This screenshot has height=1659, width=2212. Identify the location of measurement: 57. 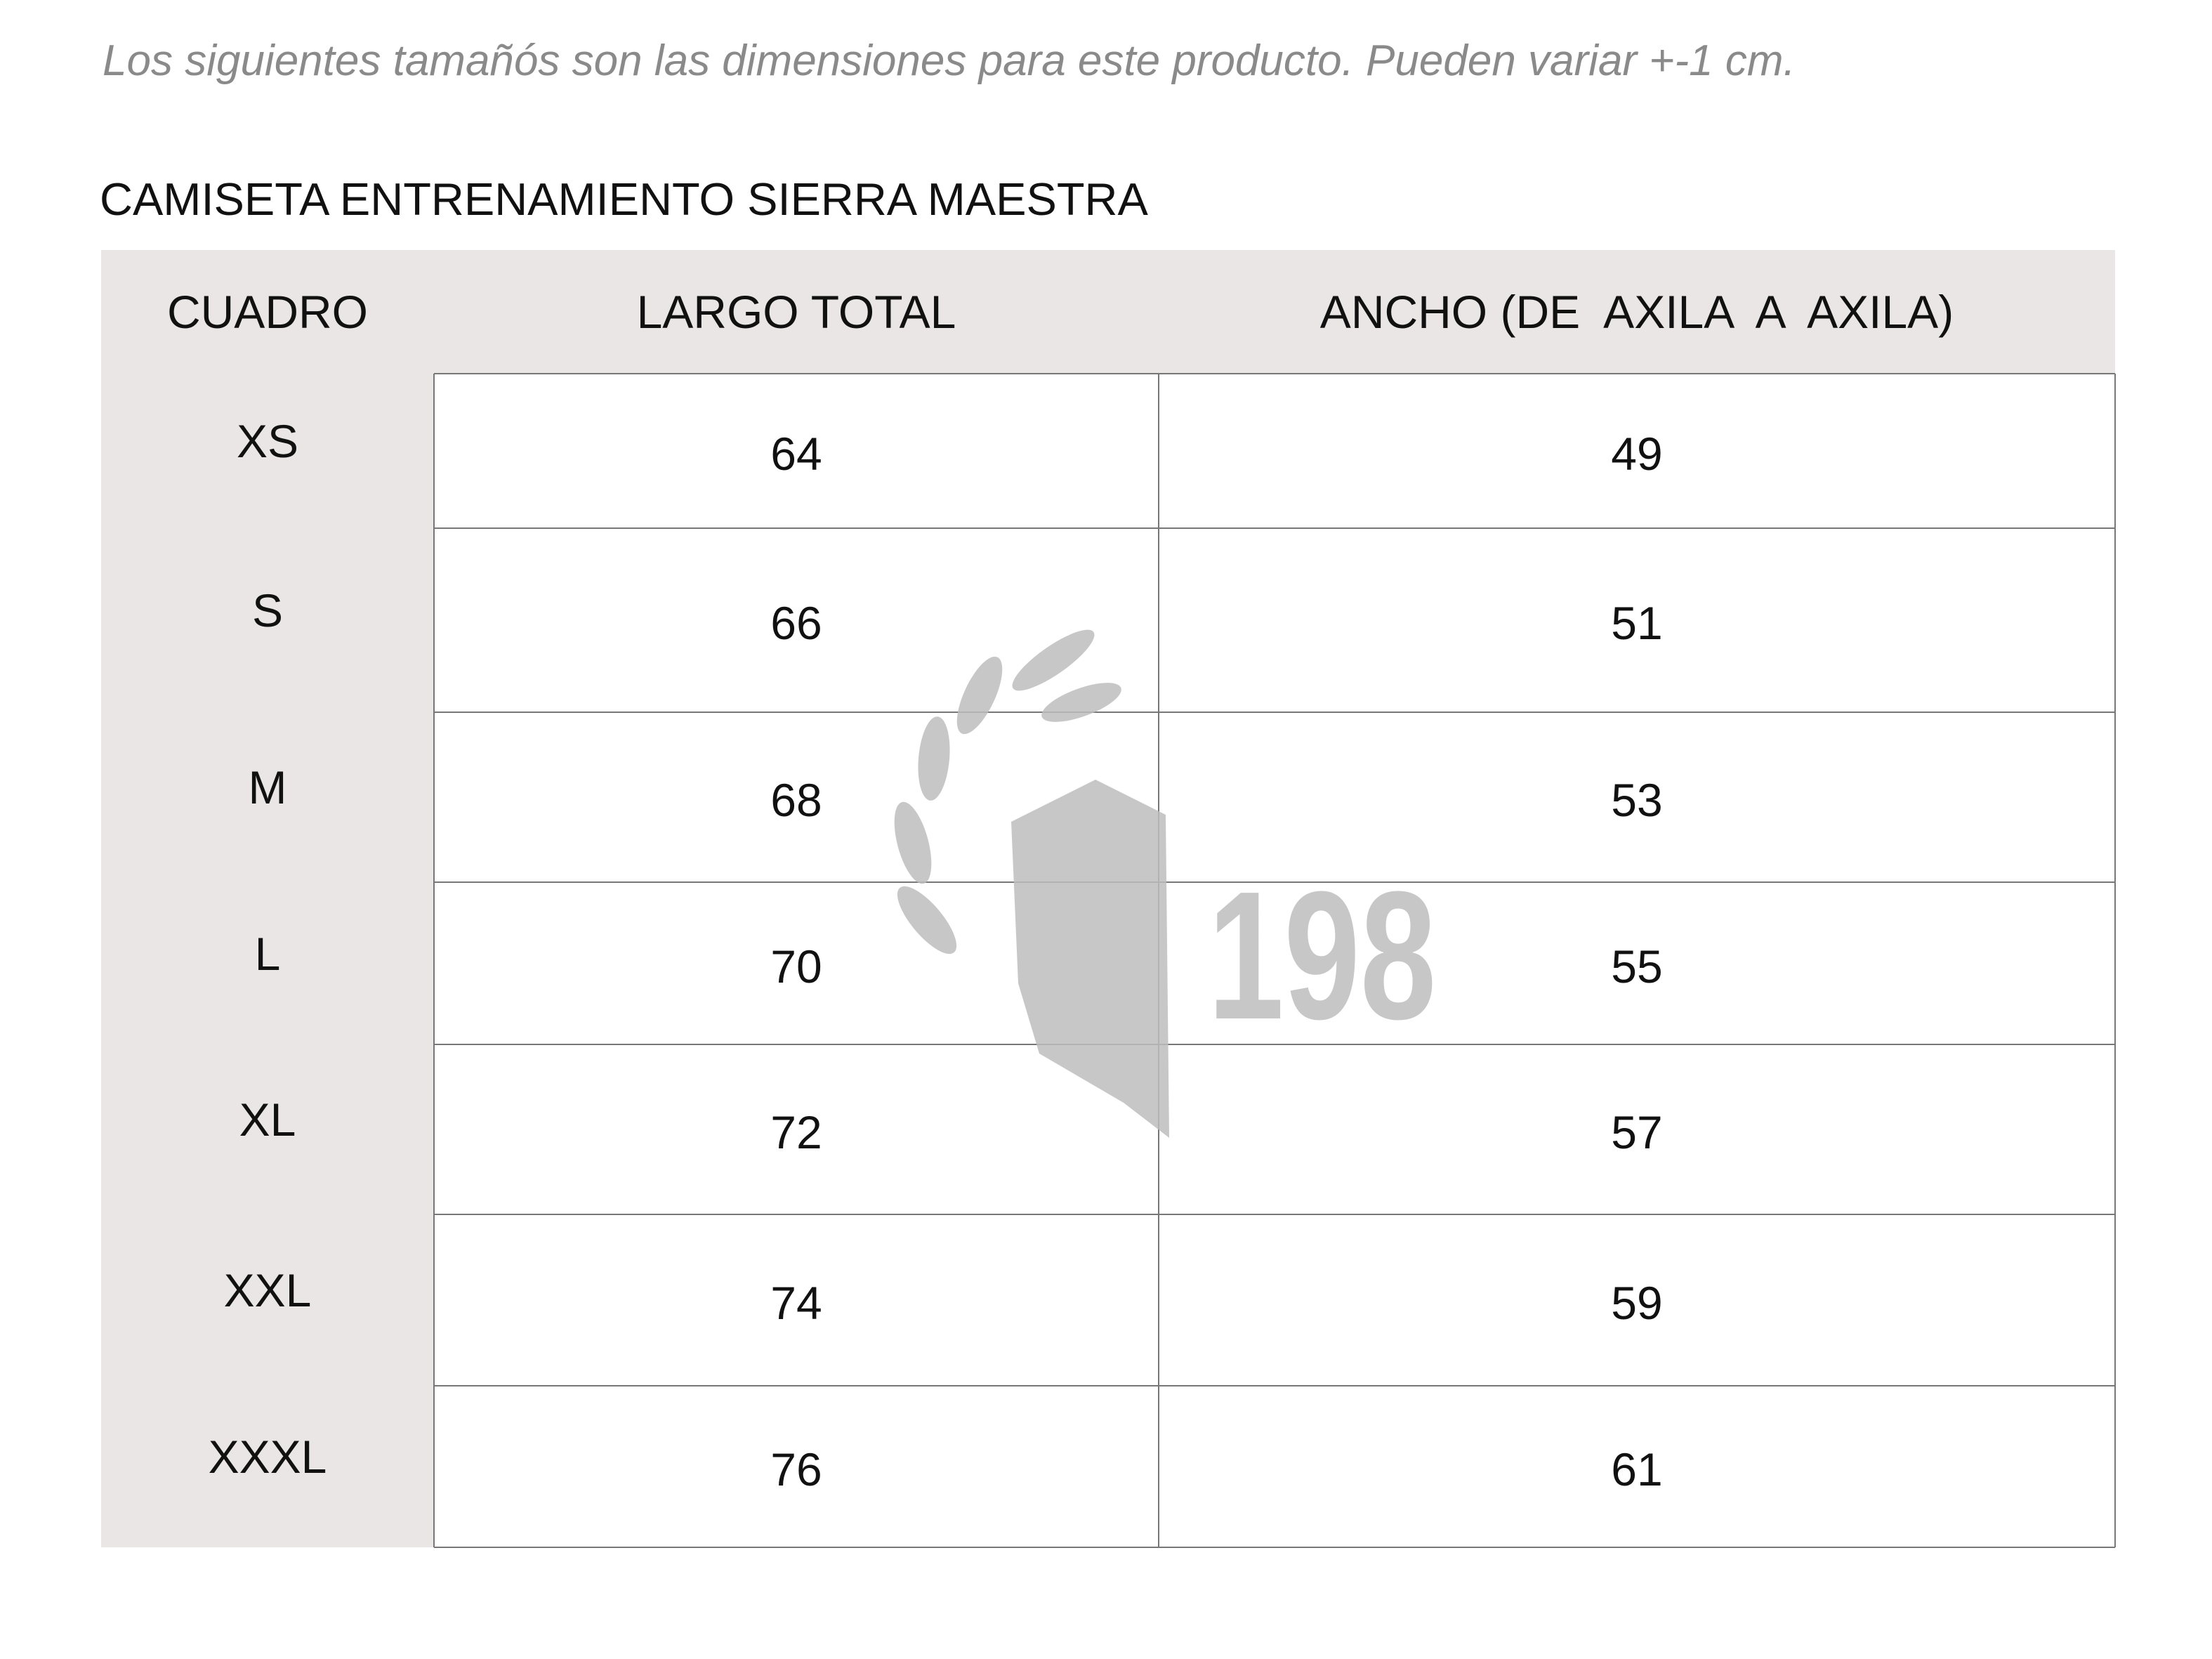
(1637, 1132).